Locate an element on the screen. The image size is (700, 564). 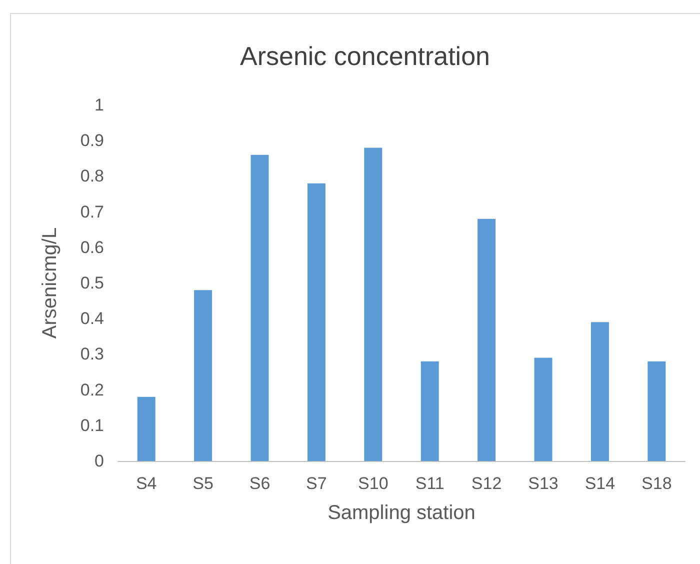
y-tick-label: 0.3 is located at coordinates (92, 354).